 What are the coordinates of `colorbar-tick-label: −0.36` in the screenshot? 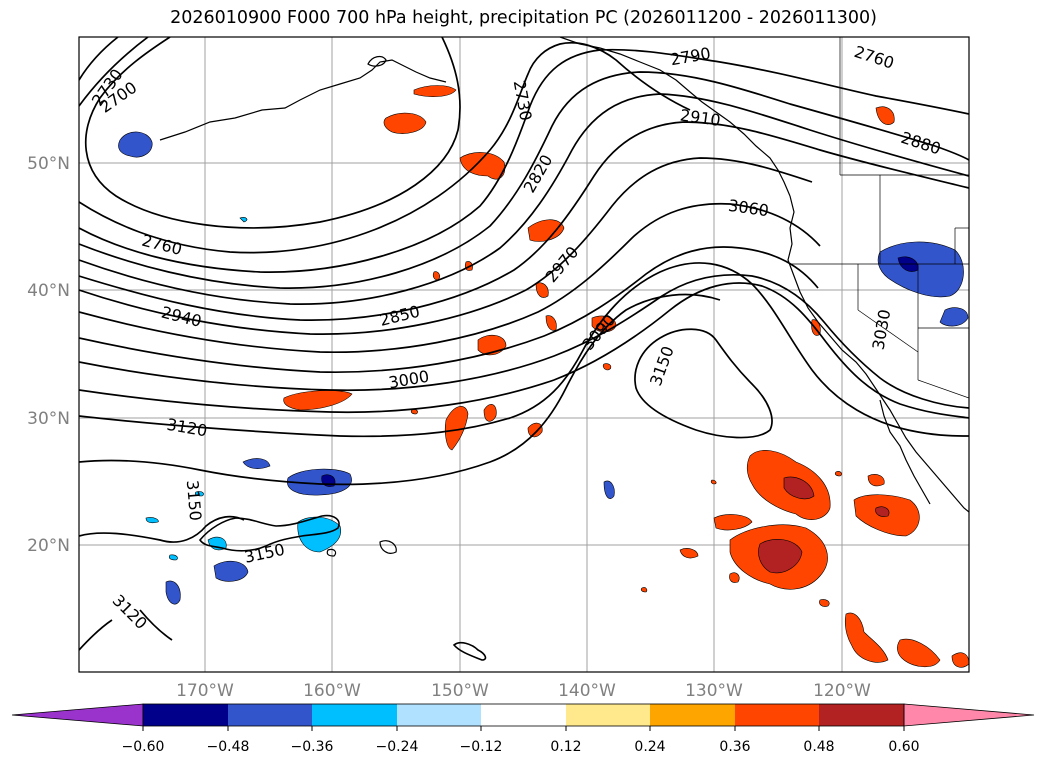 It's located at (312, 747).